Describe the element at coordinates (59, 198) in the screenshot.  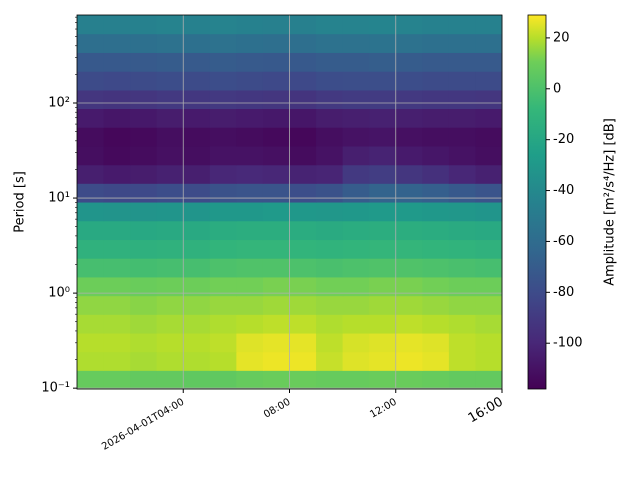
I see `y-tick-label: 10¹` at that location.